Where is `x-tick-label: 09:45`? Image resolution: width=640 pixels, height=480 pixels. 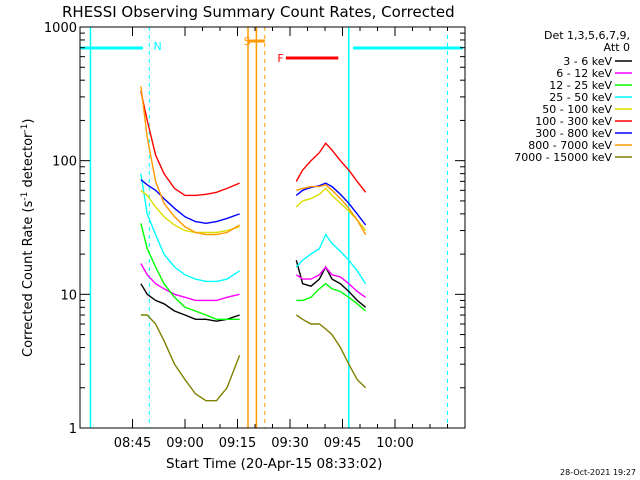
x-tick-label: 09:45 is located at coordinates (342, 443).